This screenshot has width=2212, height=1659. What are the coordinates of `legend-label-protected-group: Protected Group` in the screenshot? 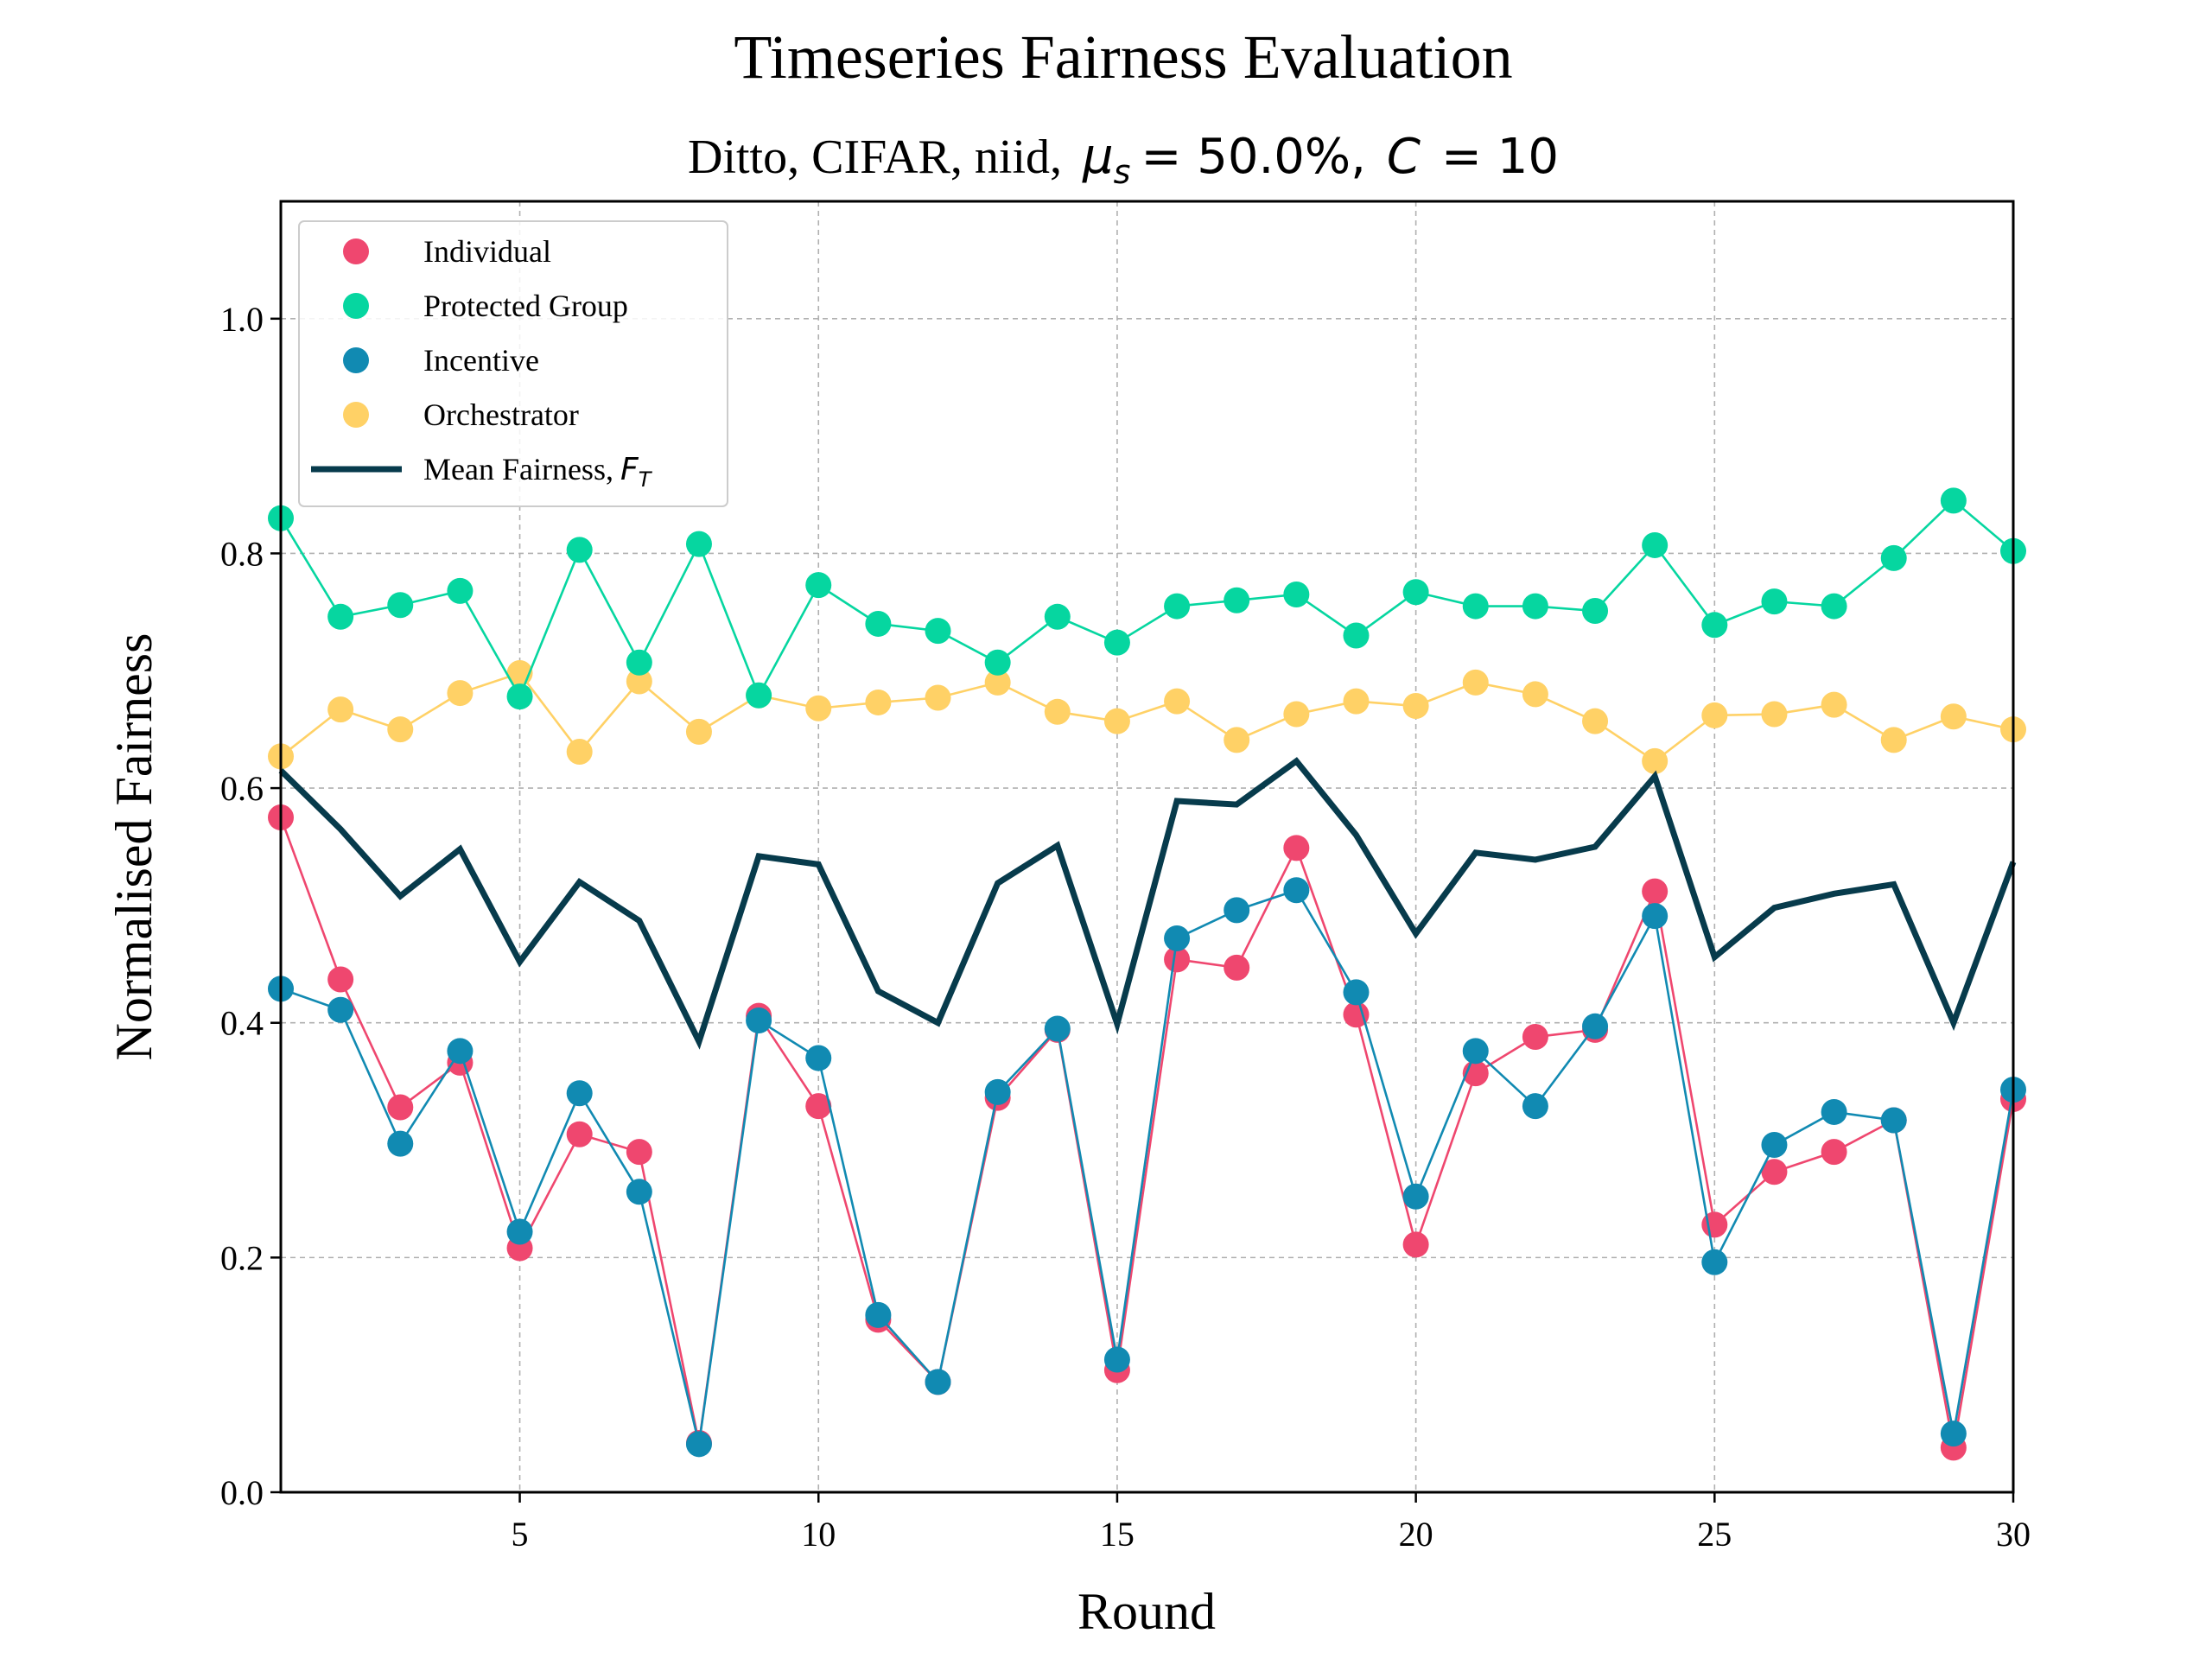 It's located at (525, 306).